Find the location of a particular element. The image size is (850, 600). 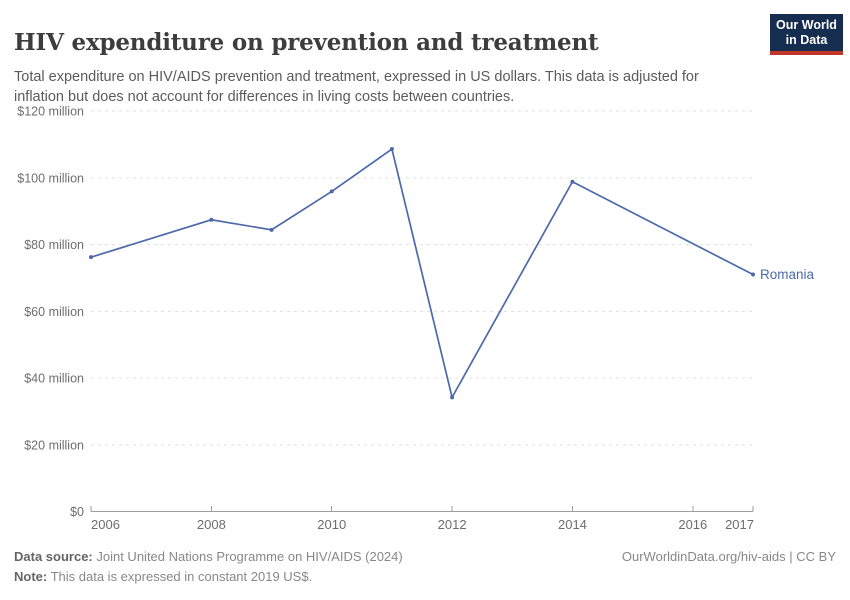

owid-logo-line1: Our World is located at coordinates (806, 25).